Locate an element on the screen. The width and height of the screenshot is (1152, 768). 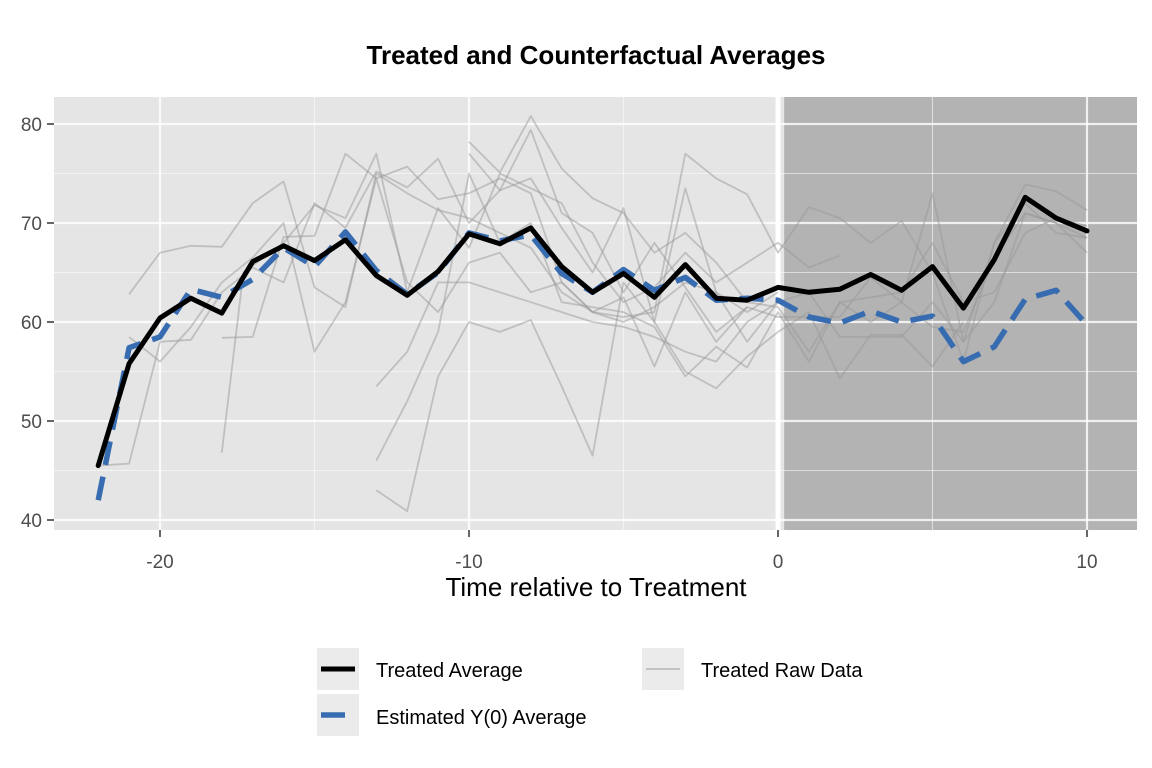
y-tick-label: 70 is located at coordinates (31, 224).